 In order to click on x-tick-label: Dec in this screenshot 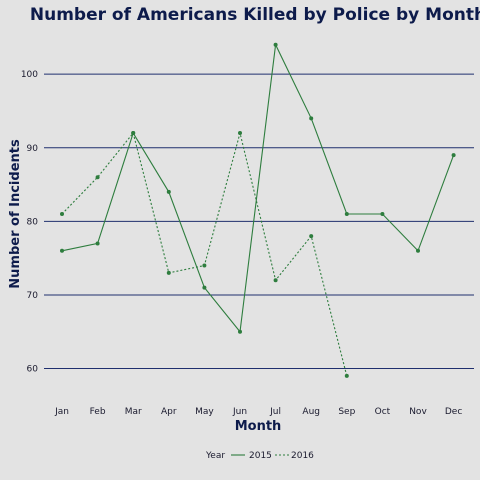, I will do `click(453, 412)`.